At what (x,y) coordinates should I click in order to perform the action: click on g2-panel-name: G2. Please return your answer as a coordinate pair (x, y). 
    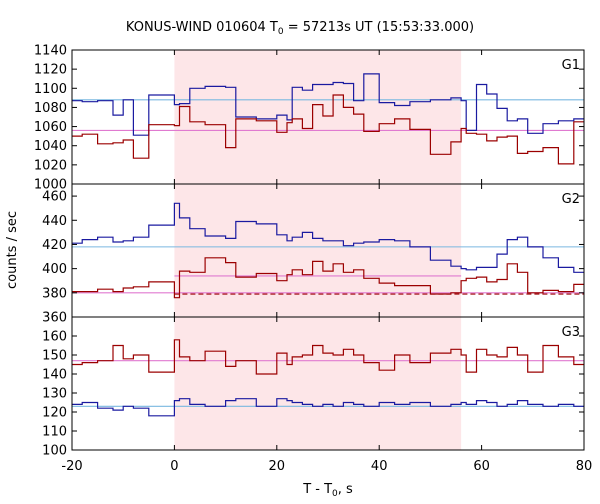
    Looking at the image, I should click on (571, 199).